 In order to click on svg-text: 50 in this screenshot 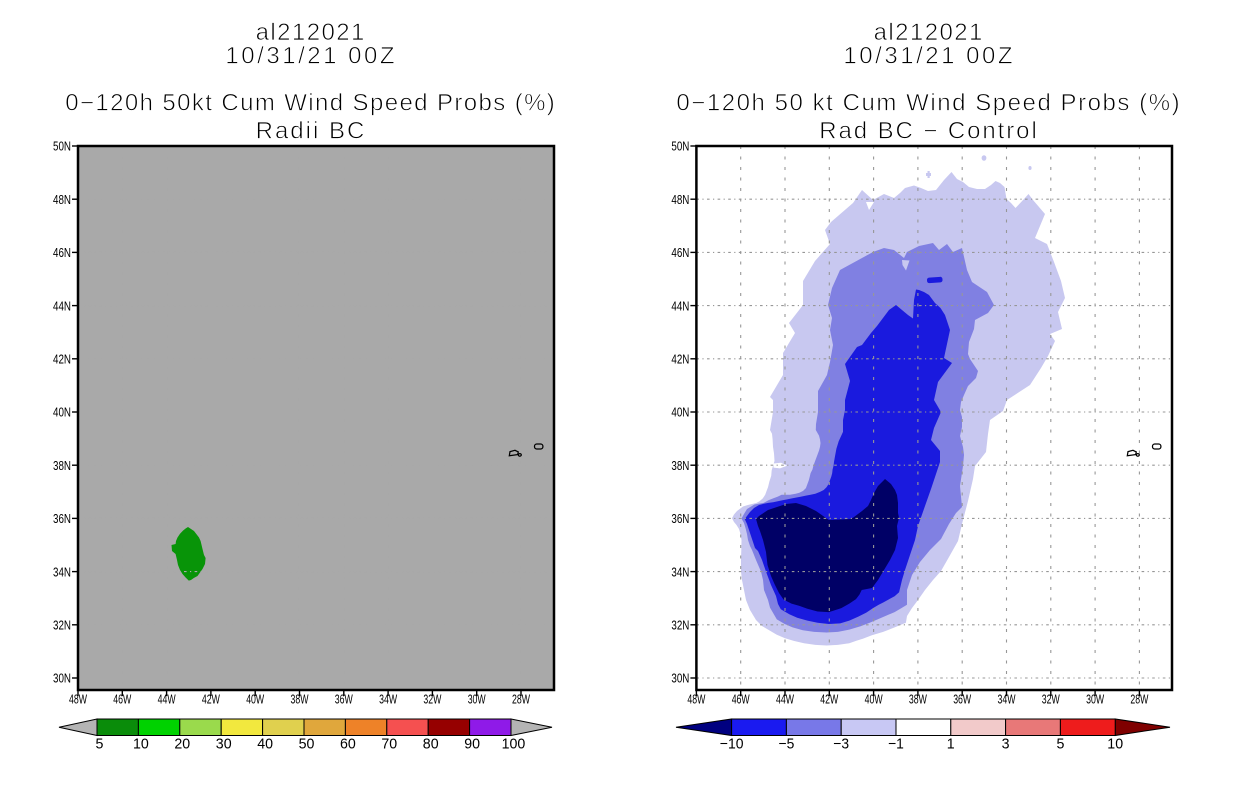, I will do `click(307, 743)`.